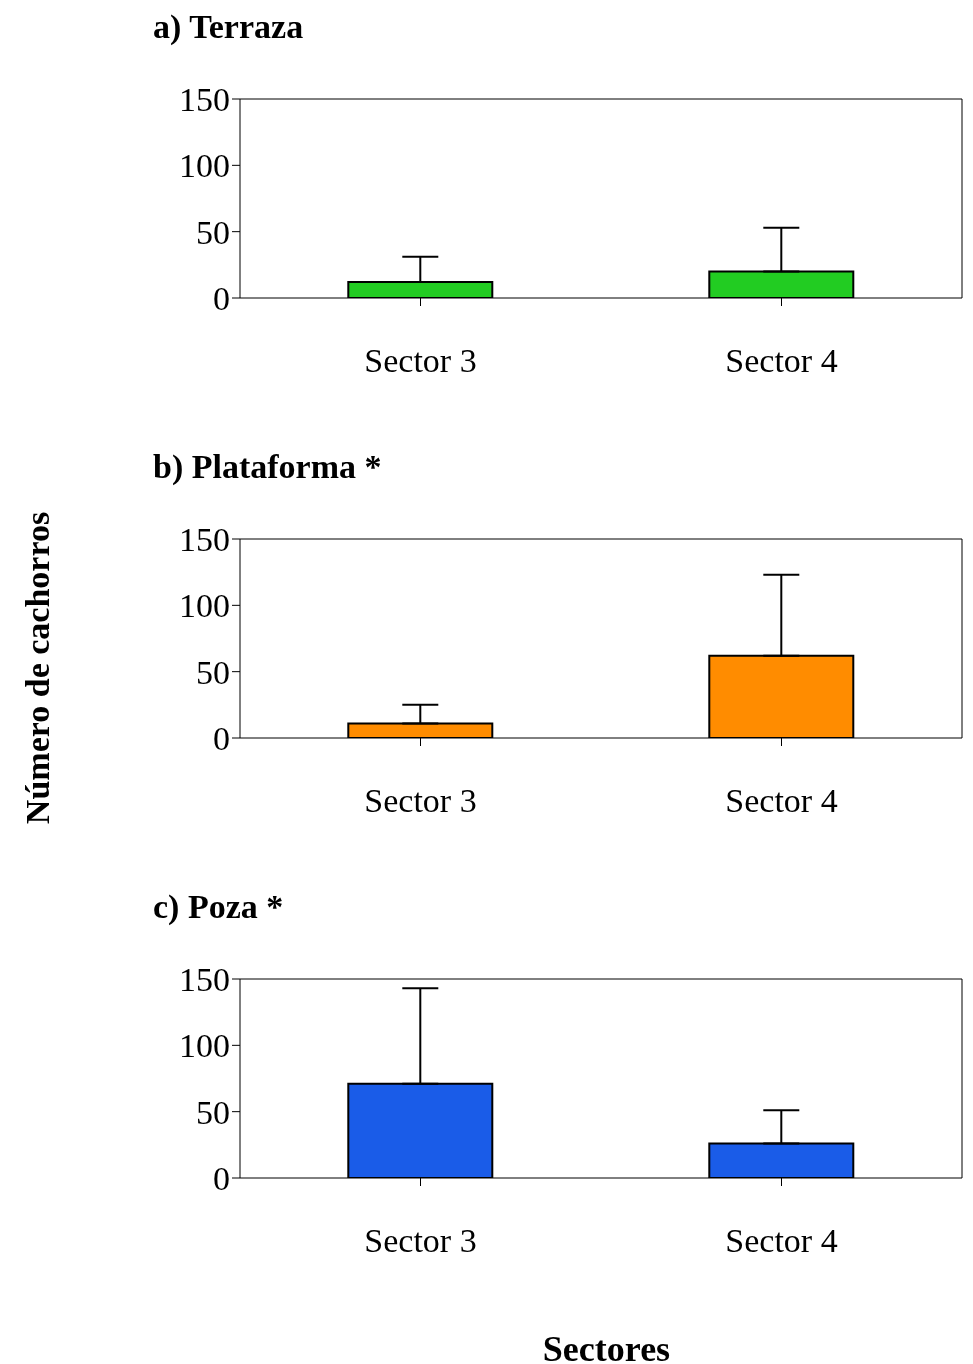 The height and width of the screenshot is (1364, 973). I want to click on x-axis-title: Sectores, so click(606, 1346).